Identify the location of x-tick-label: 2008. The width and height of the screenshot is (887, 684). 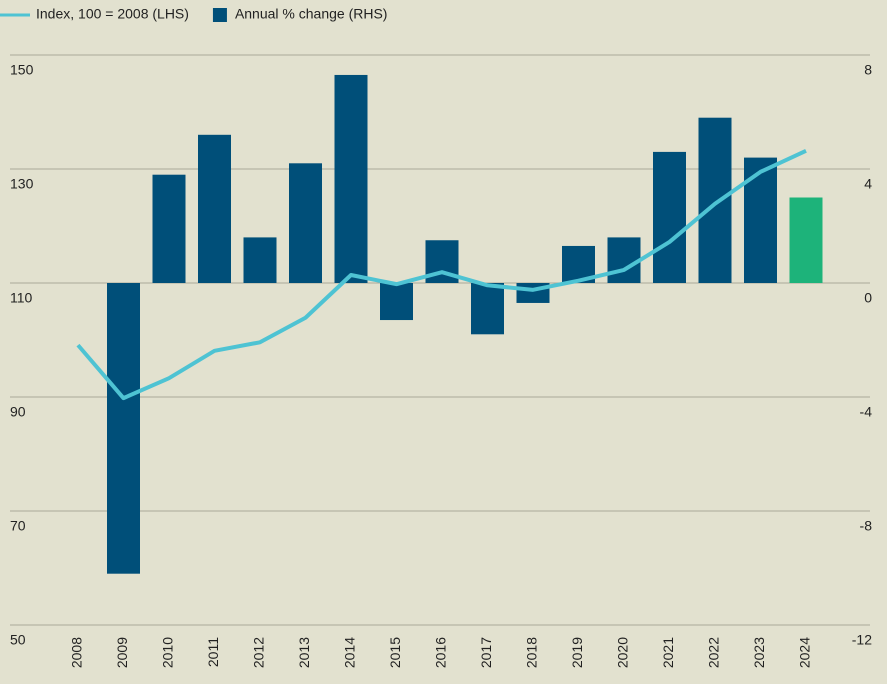
(77, 652).